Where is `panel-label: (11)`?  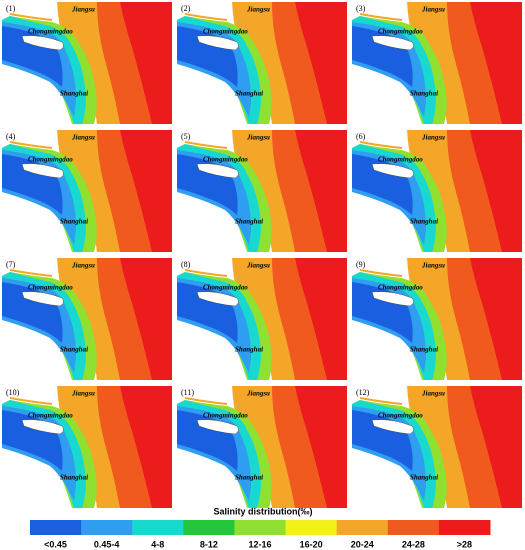 panel-label: (11) is located at coordinates (187, 392).